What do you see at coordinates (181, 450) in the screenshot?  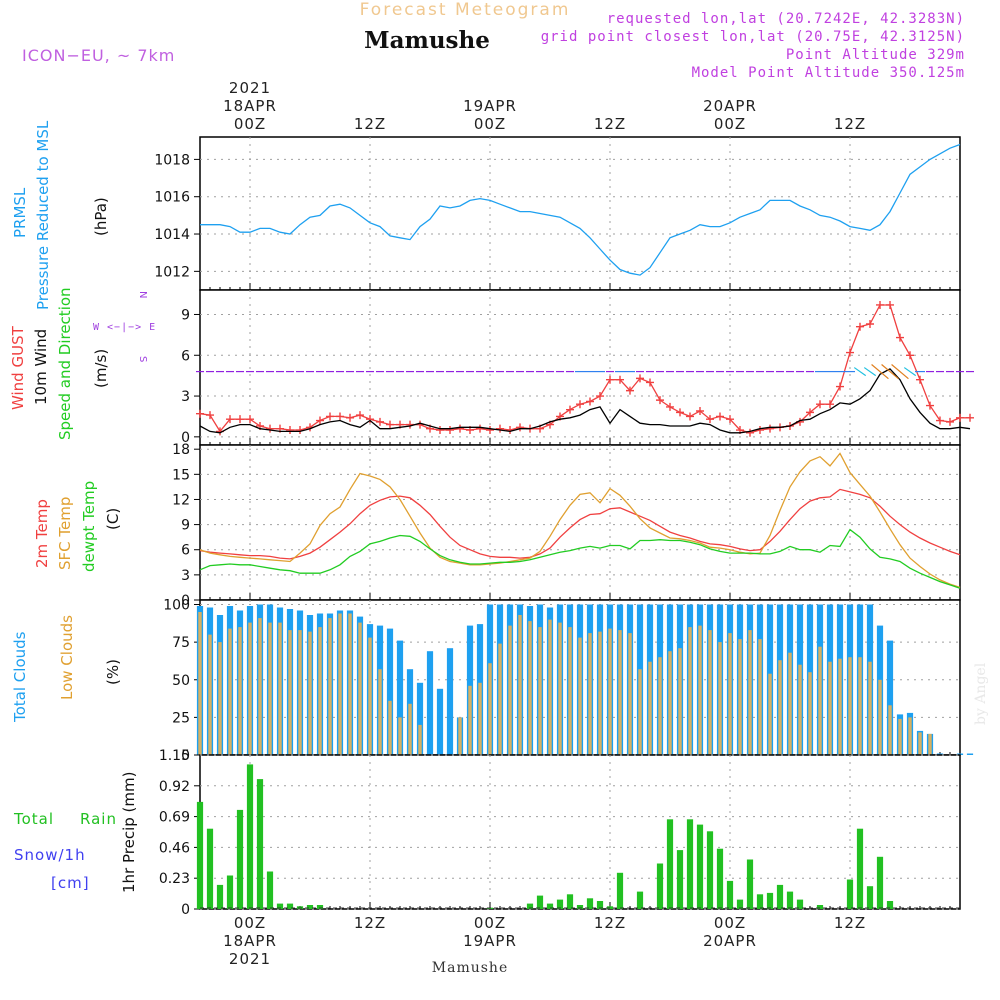 I see `temperature-ytick-label: 18` at bounding box center [181, 450].